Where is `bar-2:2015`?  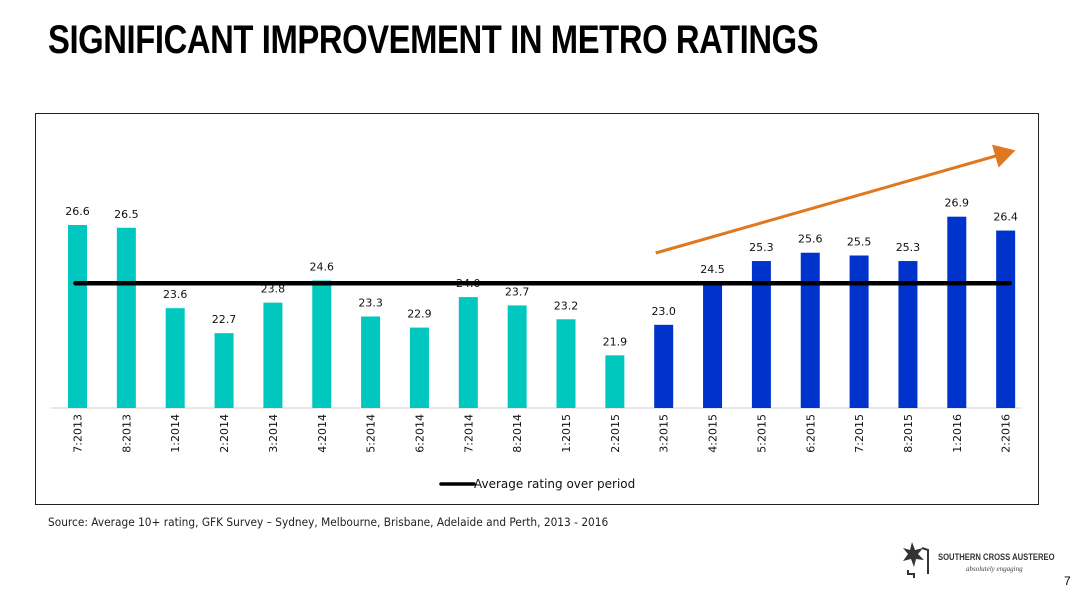 bar-2:2015 is located at coordinates (615, 381).